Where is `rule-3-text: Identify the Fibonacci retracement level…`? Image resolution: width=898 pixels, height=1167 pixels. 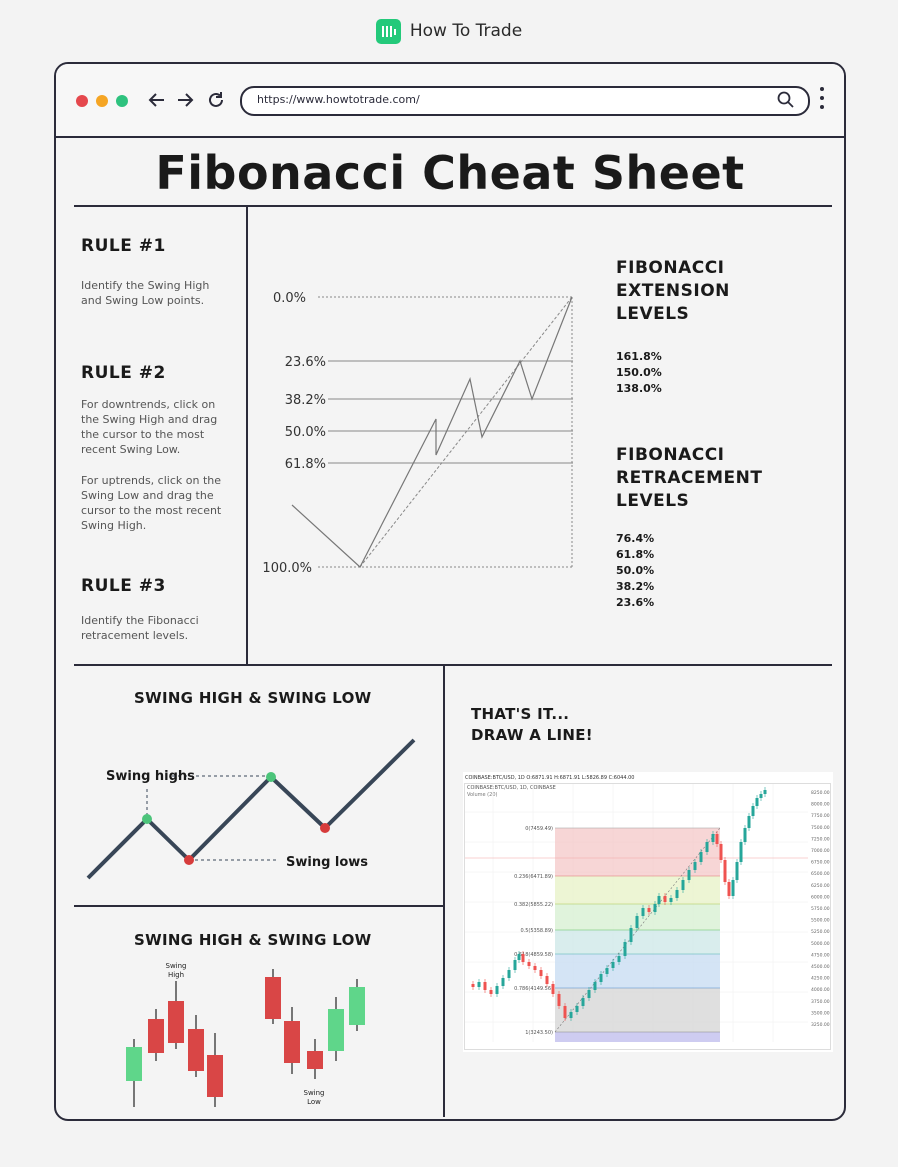
rule-3-text: Identify the Fibonacci retracement level… is located at coordinates (140, 628).